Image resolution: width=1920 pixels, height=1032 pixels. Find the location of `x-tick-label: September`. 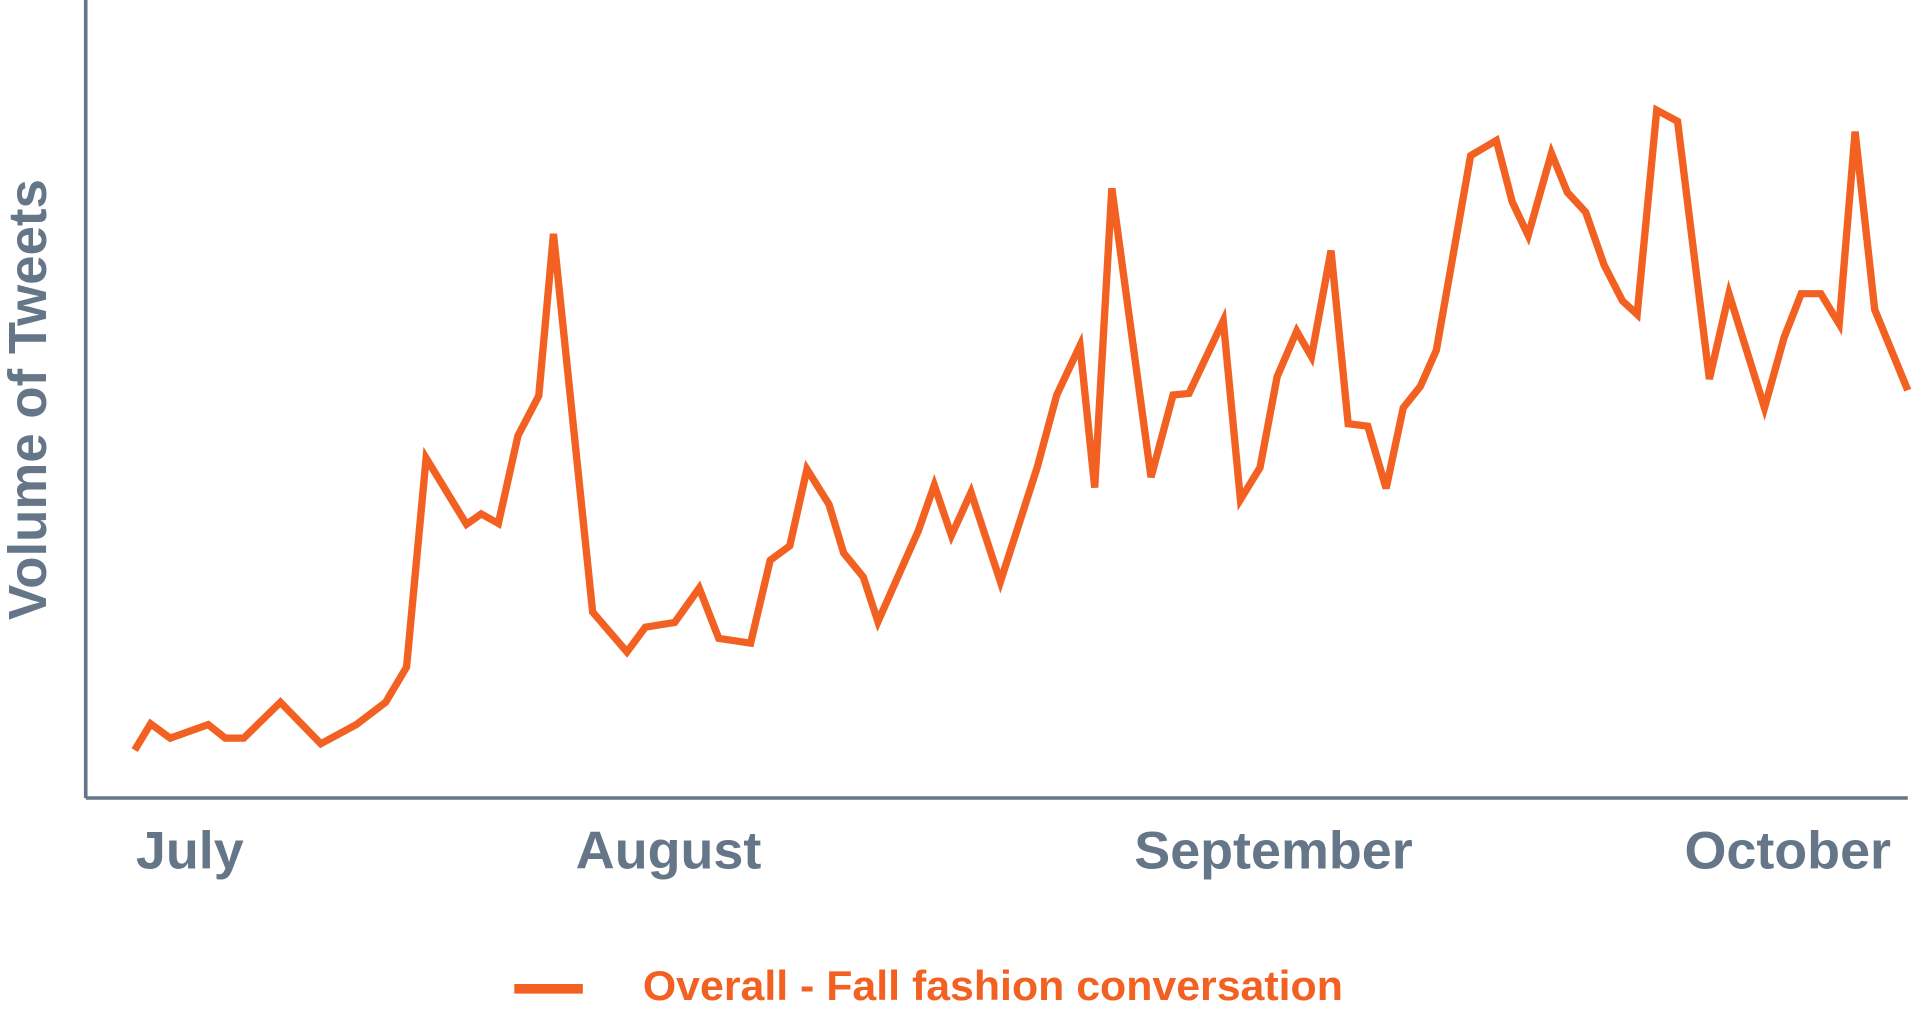

x-tick-label: September is located at coordinates (1273, 851).